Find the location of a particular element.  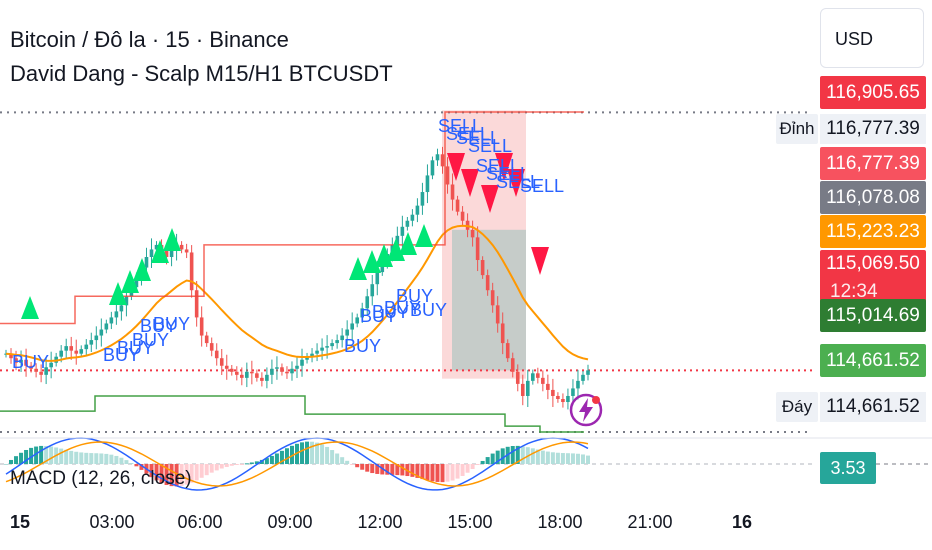

profit-zone is located at coordinates (489, 300).